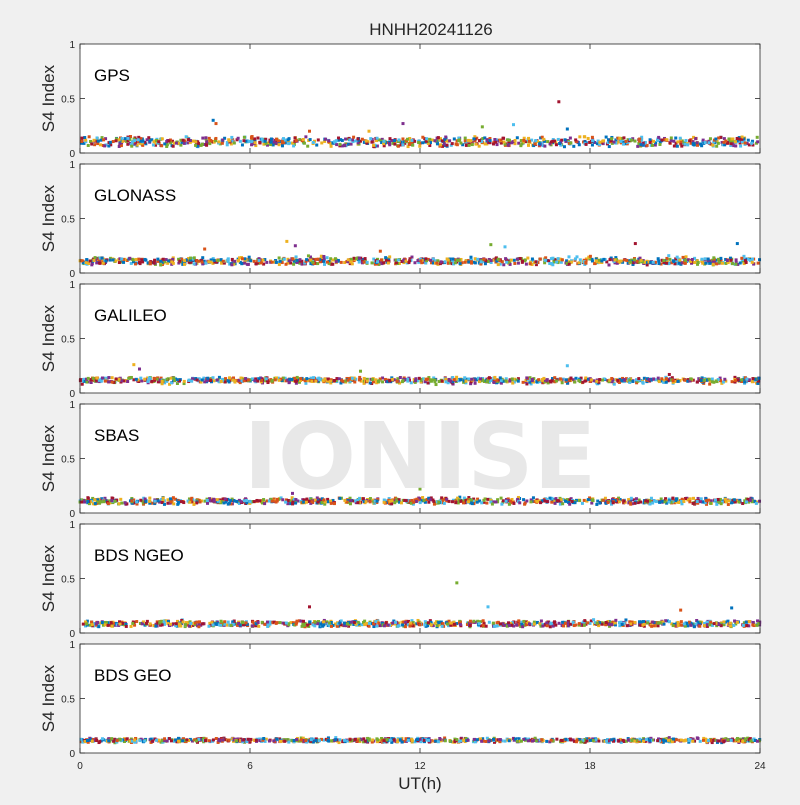  I want to click on data-point-spike, so click(505, 246).